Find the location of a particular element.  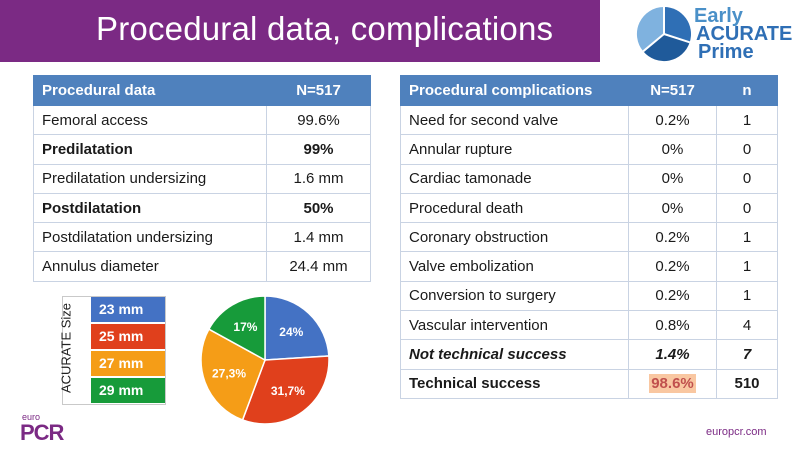

table-row: Procedural death 0% 0 is located at coordinates (589, 208).